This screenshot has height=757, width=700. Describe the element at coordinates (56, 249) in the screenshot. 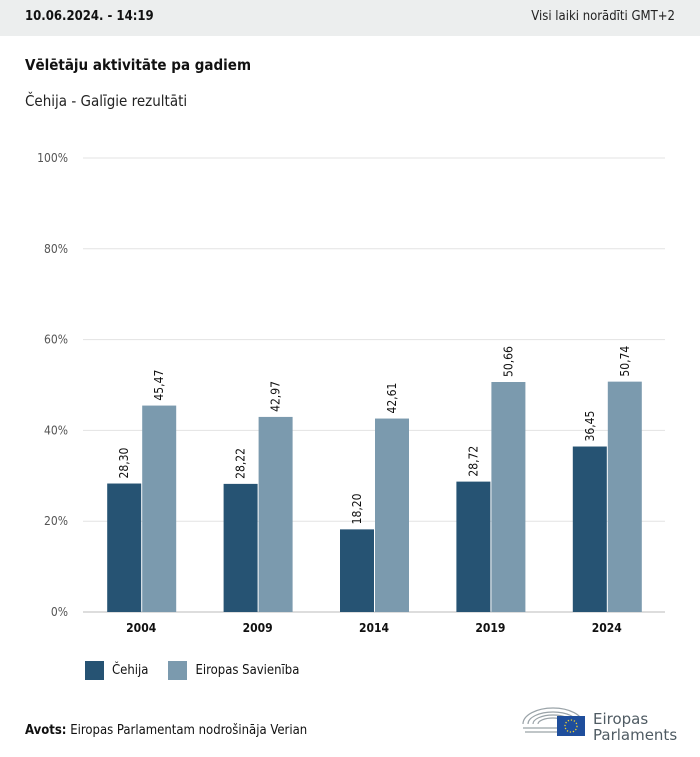

I see `y-tick-label: 80%` at that location.